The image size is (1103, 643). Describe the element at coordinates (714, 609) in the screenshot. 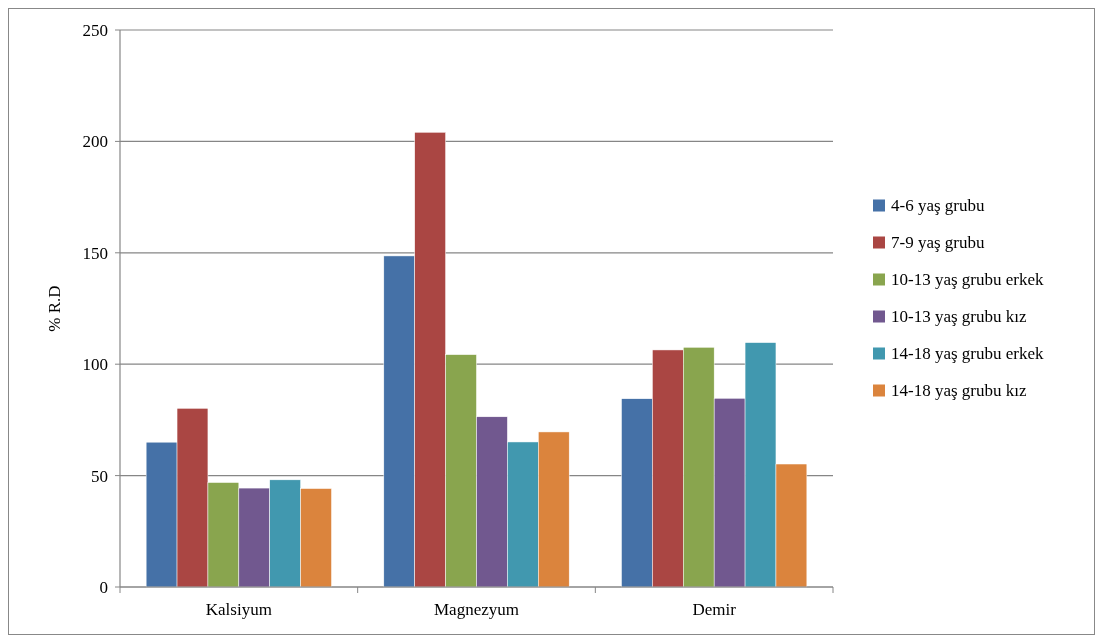

I see `x-tick-label: Demir` at that location.